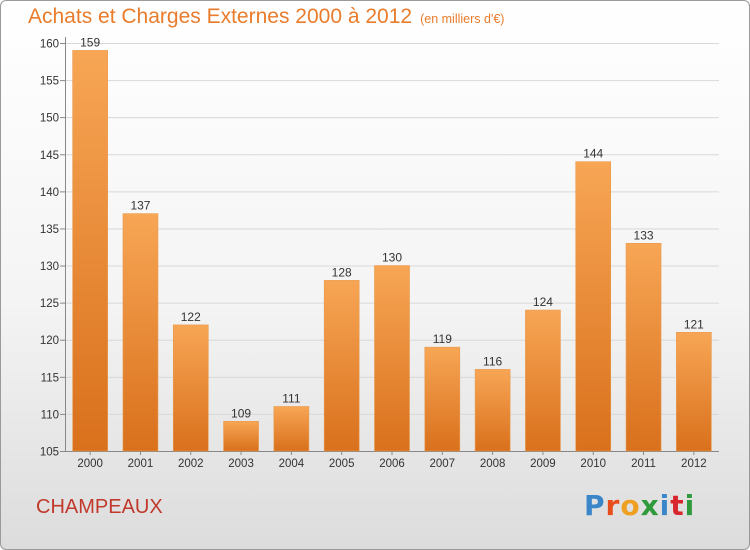  Describe the element at coordinates (241, 413) in the screenshot. I see `data-label: 109` at that location.